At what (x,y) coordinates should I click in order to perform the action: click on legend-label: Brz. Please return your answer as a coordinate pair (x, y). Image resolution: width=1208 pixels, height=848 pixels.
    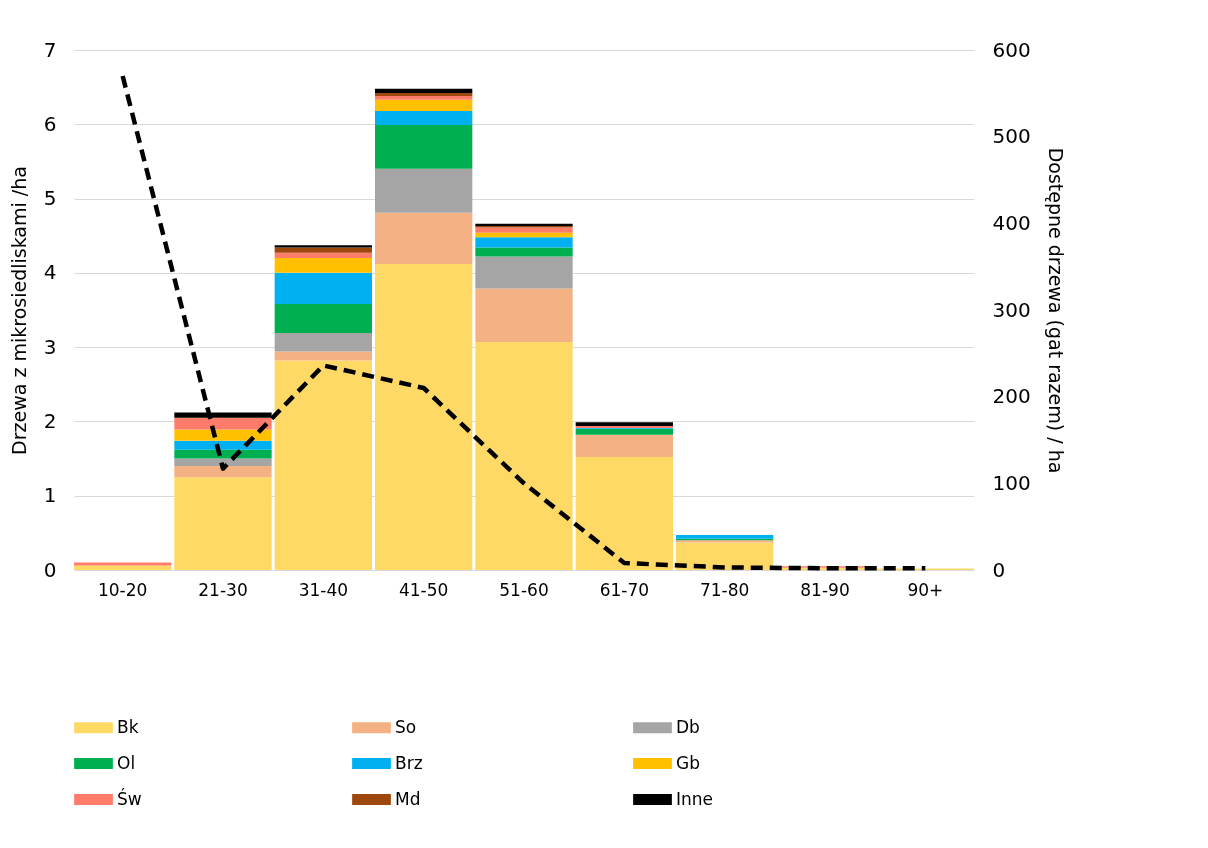
    Looking at the image, I should click on (409, 762).